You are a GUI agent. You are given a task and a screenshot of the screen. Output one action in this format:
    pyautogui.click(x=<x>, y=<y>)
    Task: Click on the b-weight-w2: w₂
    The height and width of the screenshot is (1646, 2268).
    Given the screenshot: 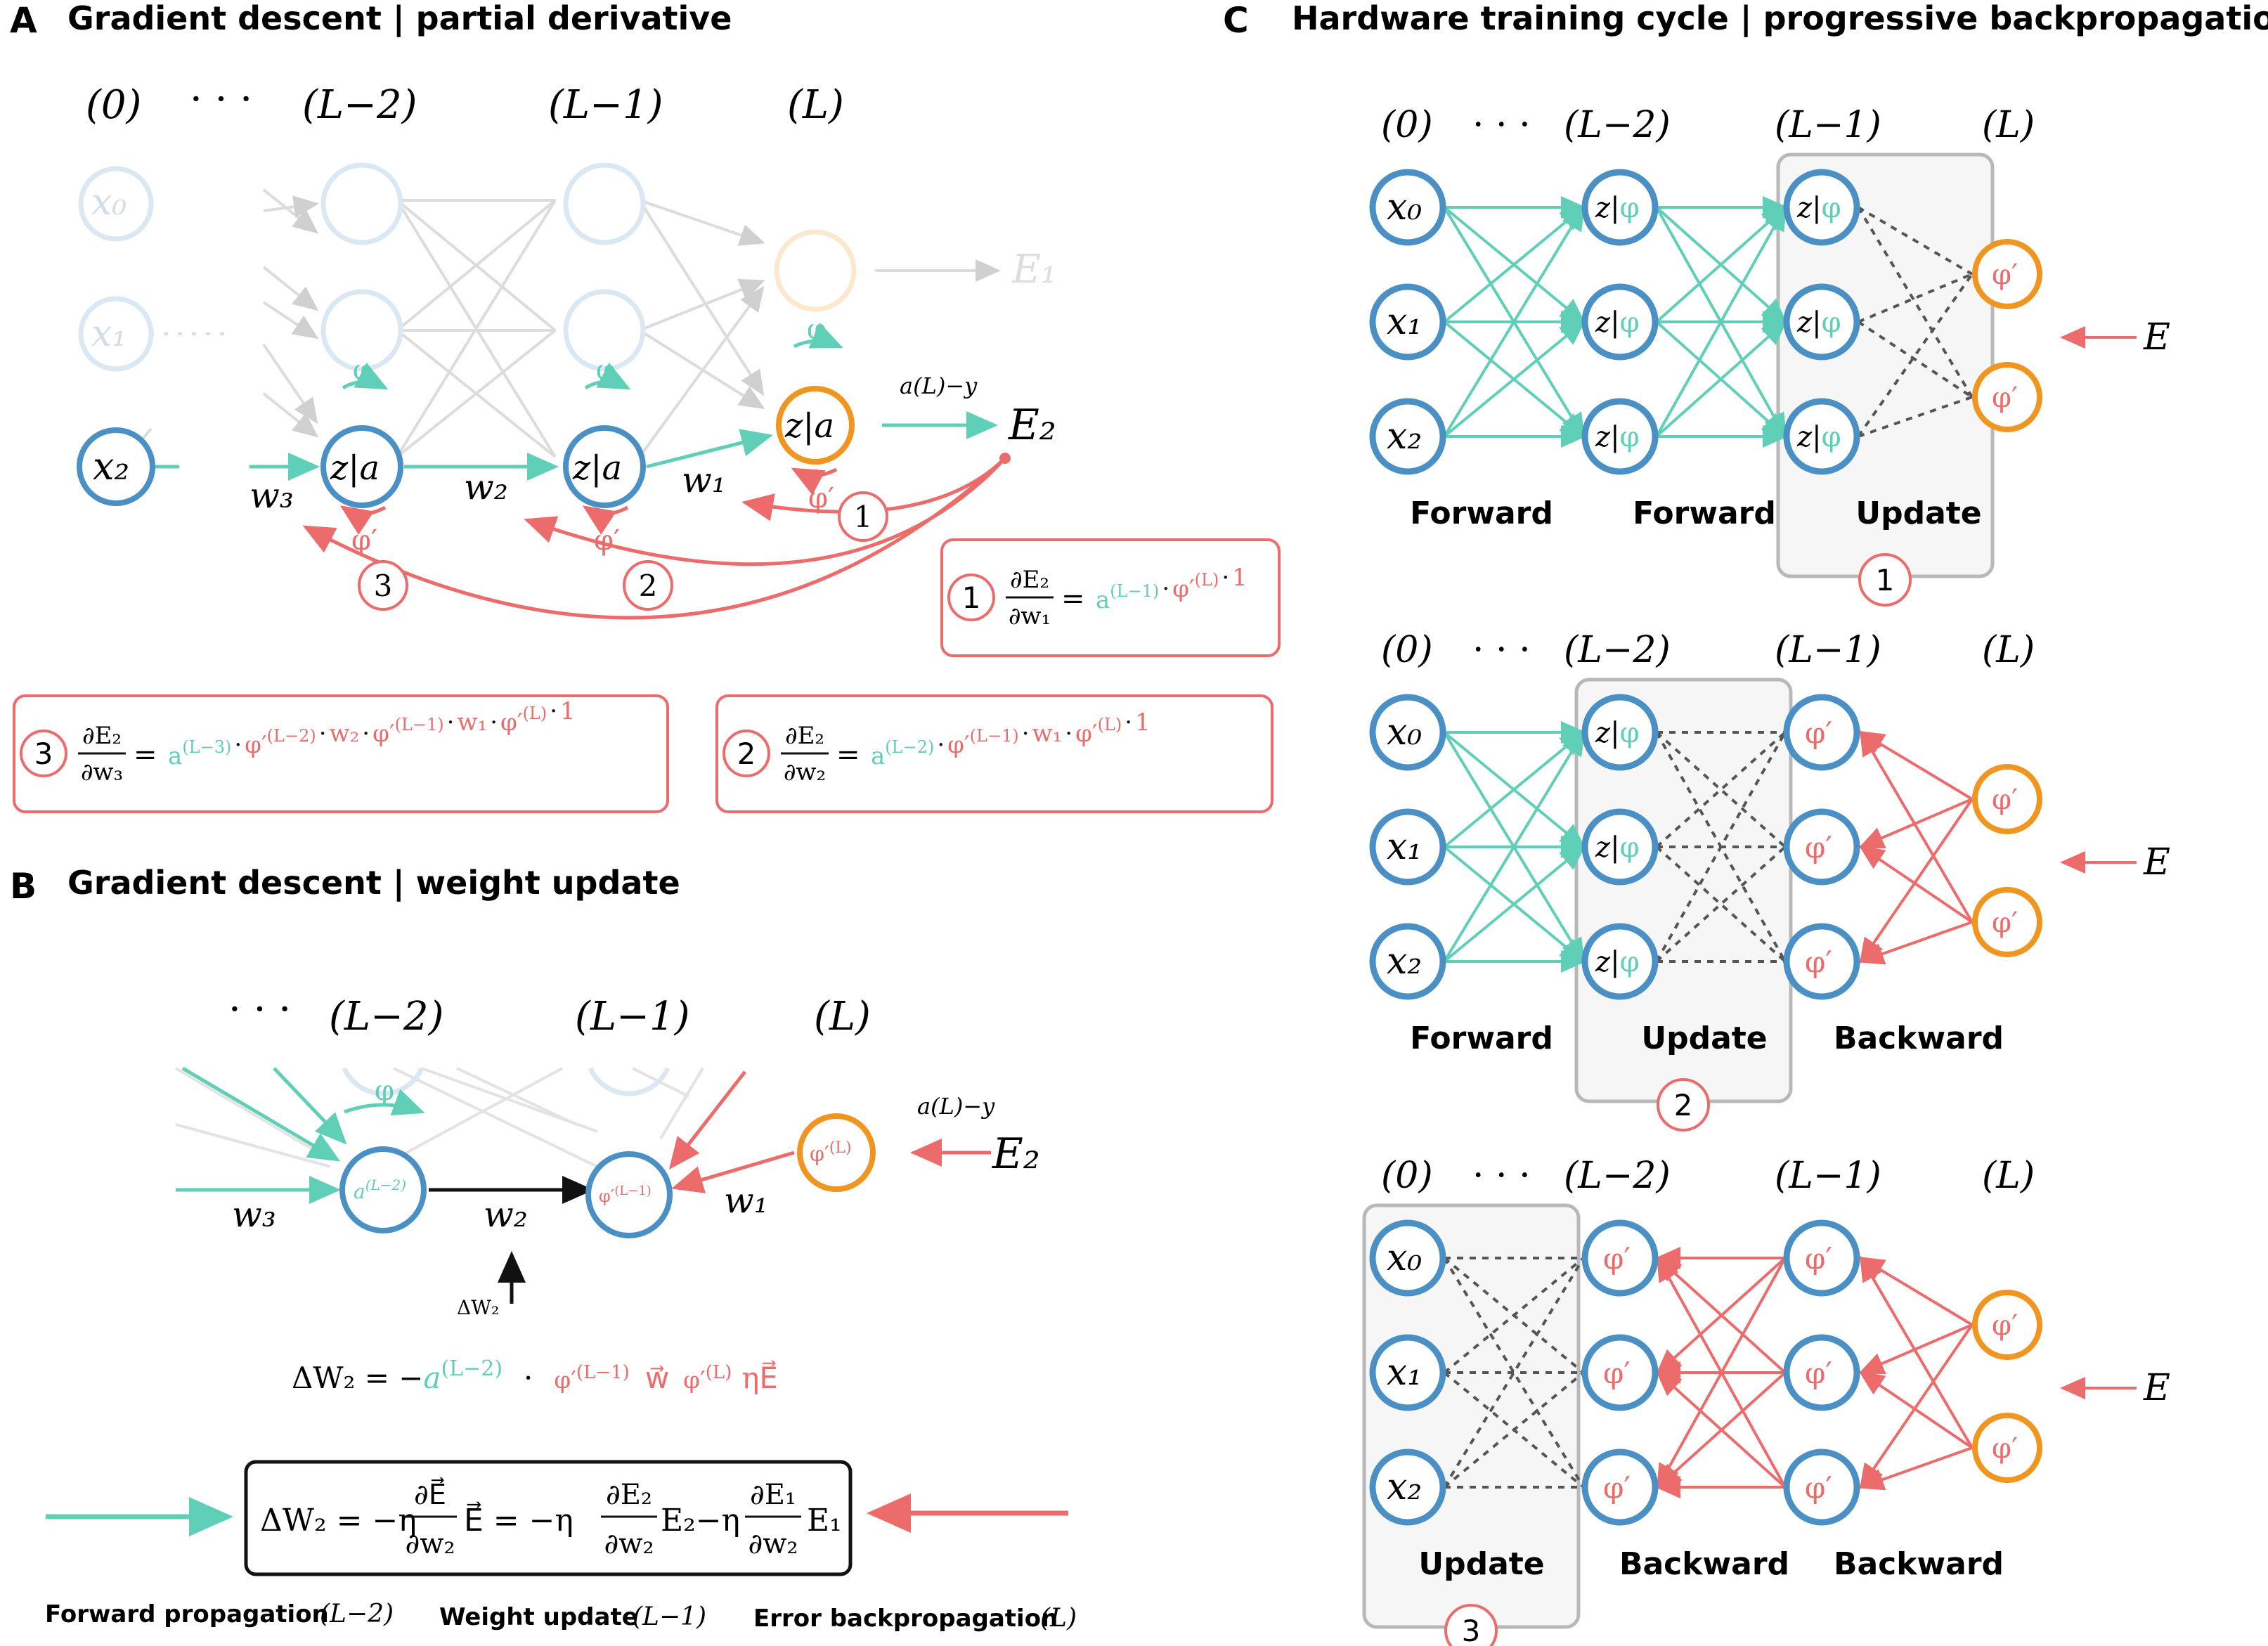 What is the action you would take?
    pyautogui.click(x=506, y=1215)
    